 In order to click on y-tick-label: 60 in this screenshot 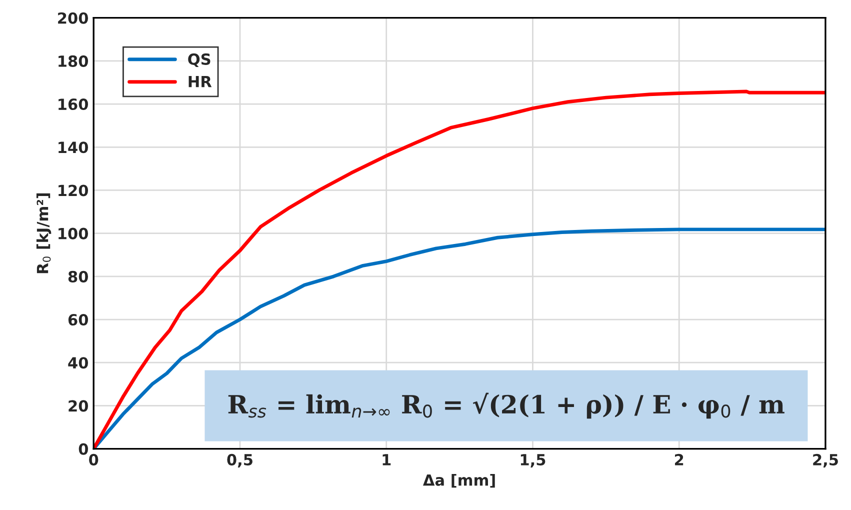, I will do `click(78, 320)`.